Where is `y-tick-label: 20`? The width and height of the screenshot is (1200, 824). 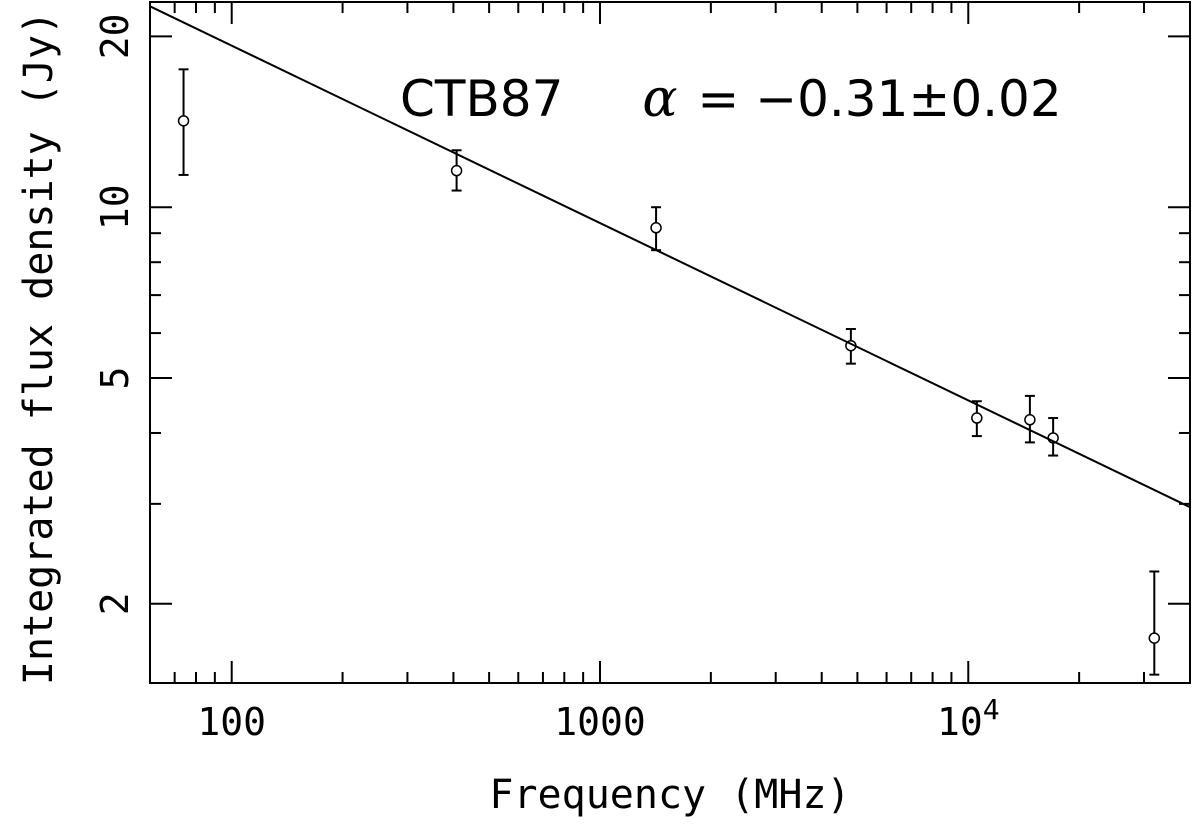 y-tick-label: 20 is located at coordinates (115, 37).